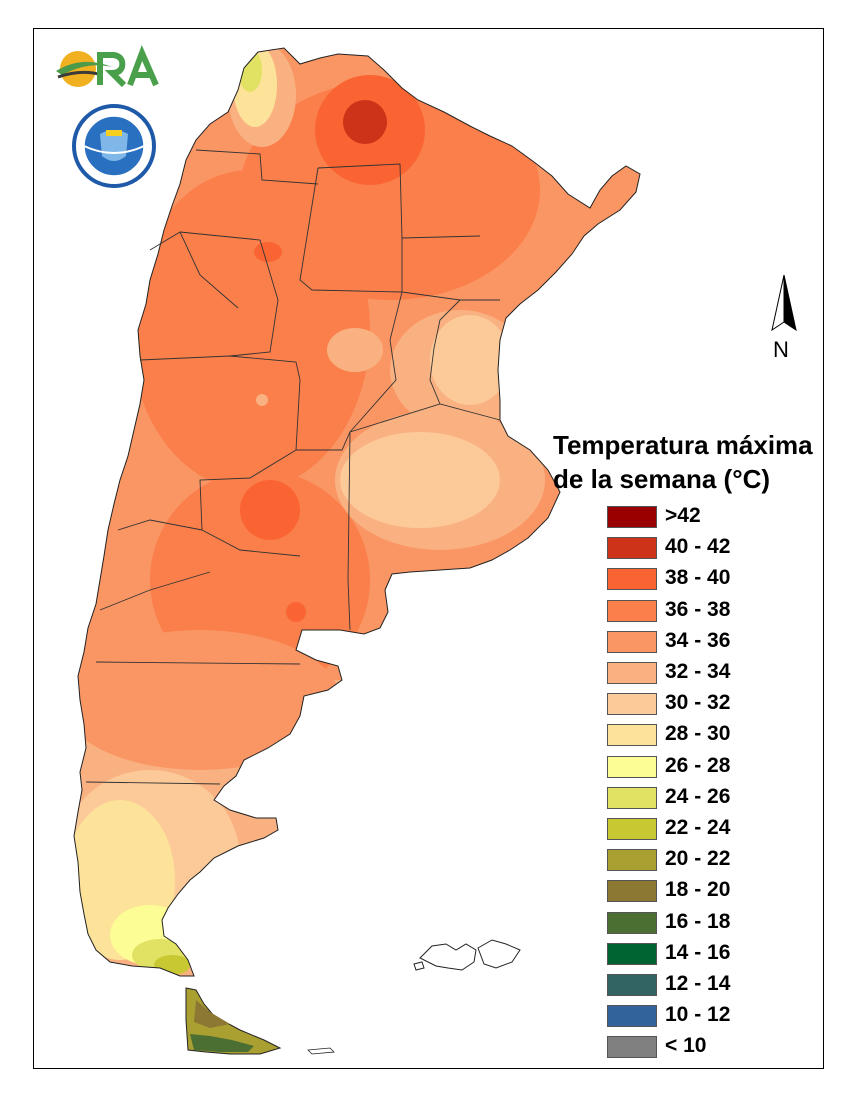 This screenshot has height=1100, width=850. Describe the element at coordinates (784, 303) in the screenshot. I see `north-arrow-icon` at that location.